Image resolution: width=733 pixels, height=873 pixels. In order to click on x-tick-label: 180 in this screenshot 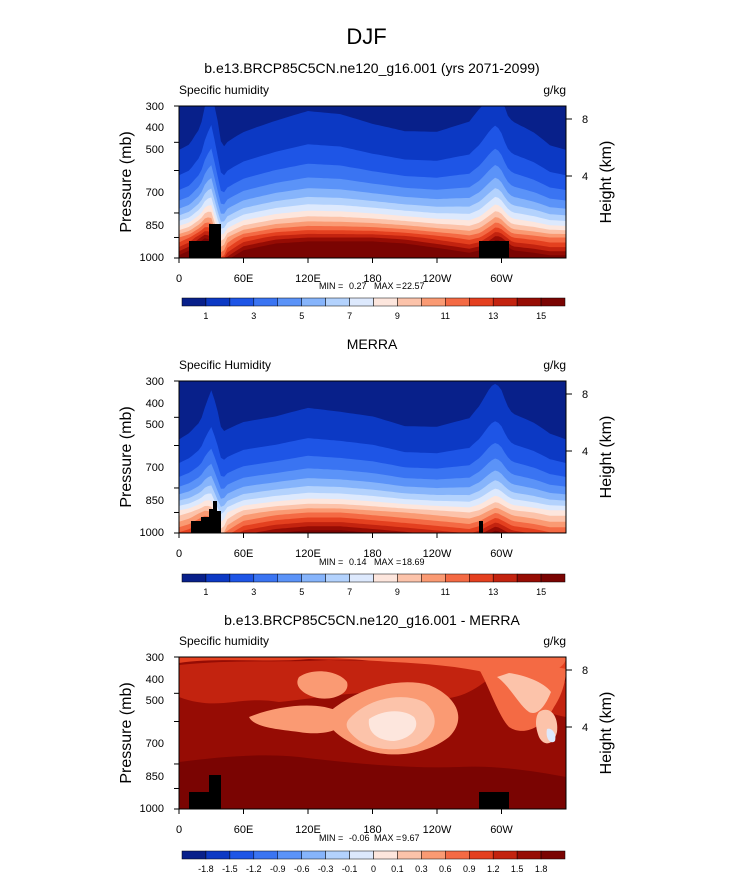, I will do `click(372, 279)`.